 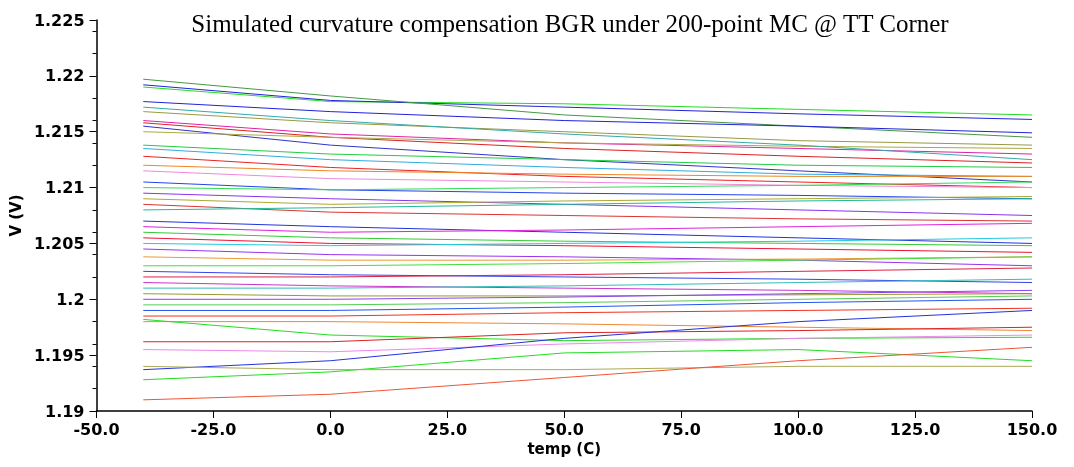 I want to click on x-tick-label: 125.0, so click(x=915, y=429).